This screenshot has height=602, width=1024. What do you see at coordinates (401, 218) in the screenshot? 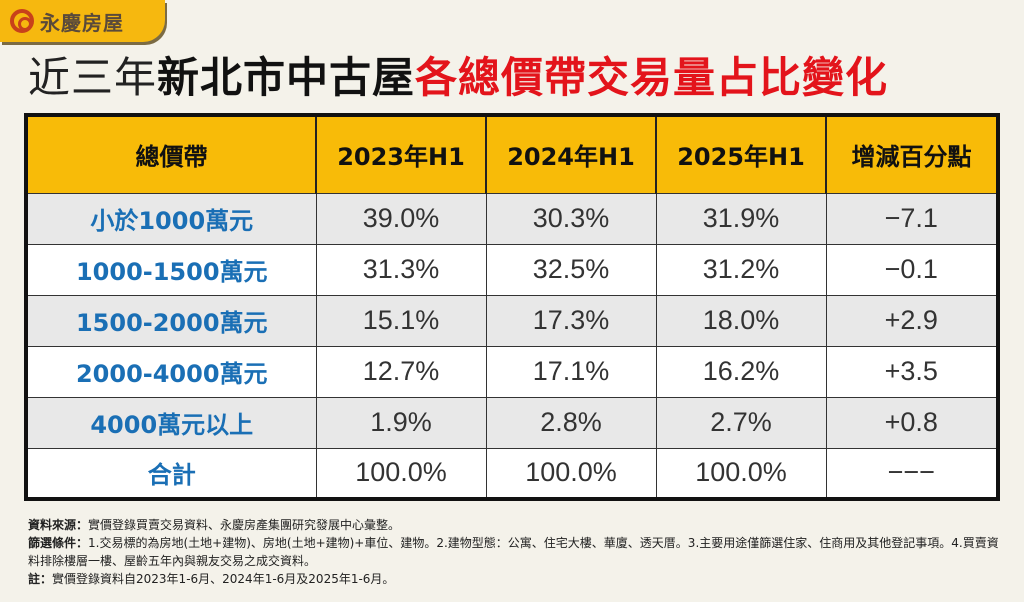
I see `value-cell: 39.0%` at bounding box center [401, 218].